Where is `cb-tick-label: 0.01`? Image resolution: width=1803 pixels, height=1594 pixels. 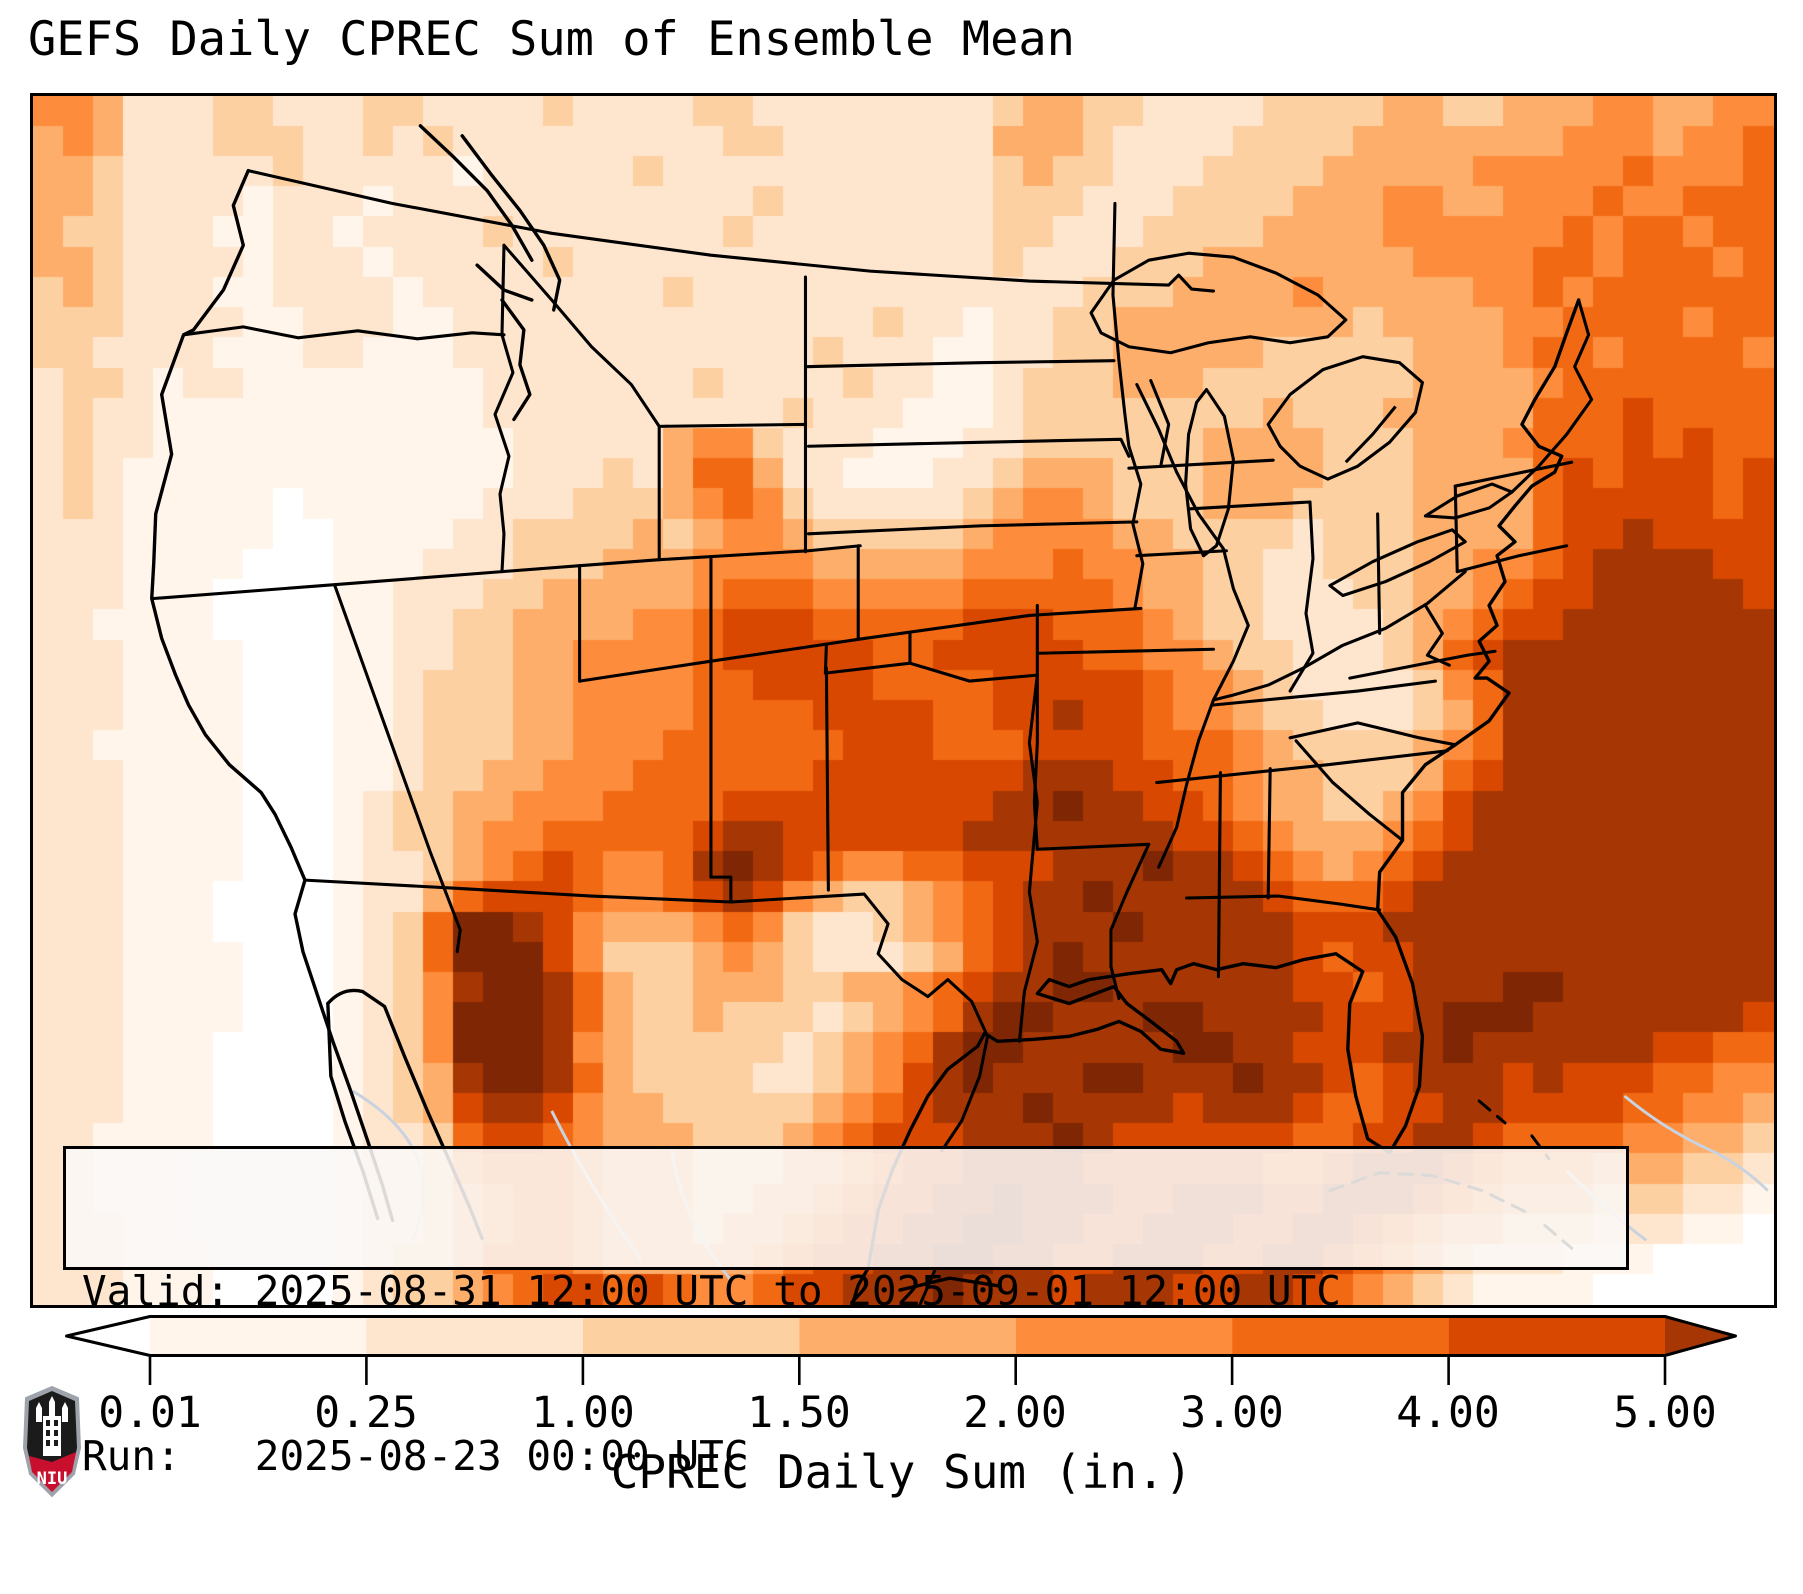
cb-tick-label: 0.01 is located at coordinates (150, 1413).